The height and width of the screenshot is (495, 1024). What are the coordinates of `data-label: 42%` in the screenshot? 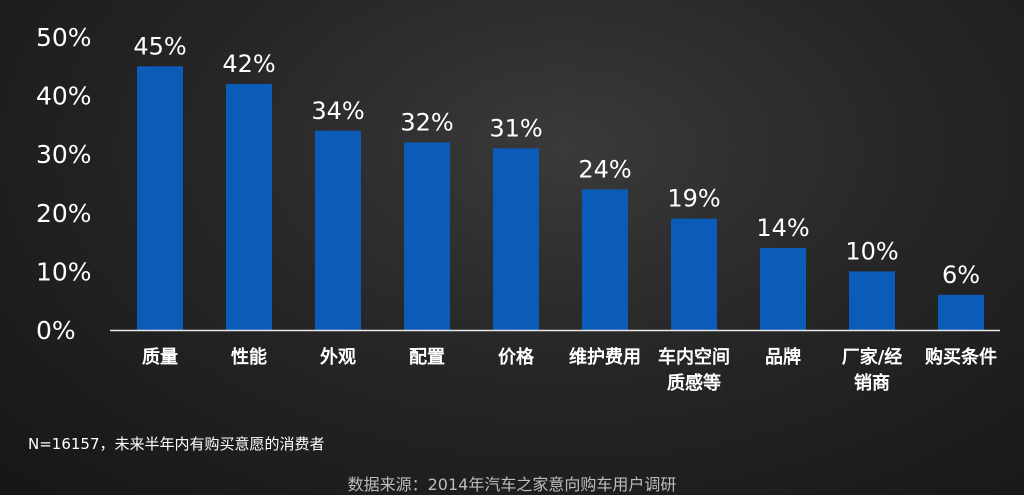 It's located at (248, 64).